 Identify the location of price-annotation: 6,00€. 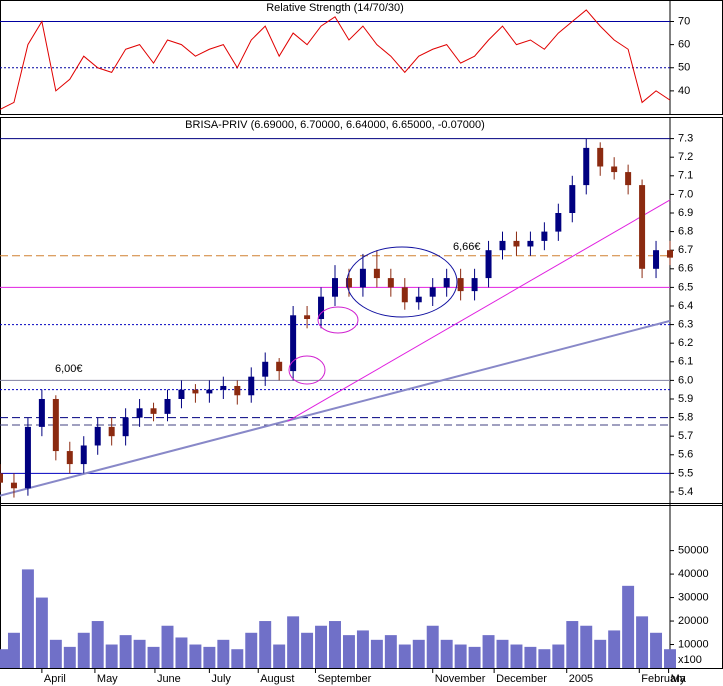
(69, 369).